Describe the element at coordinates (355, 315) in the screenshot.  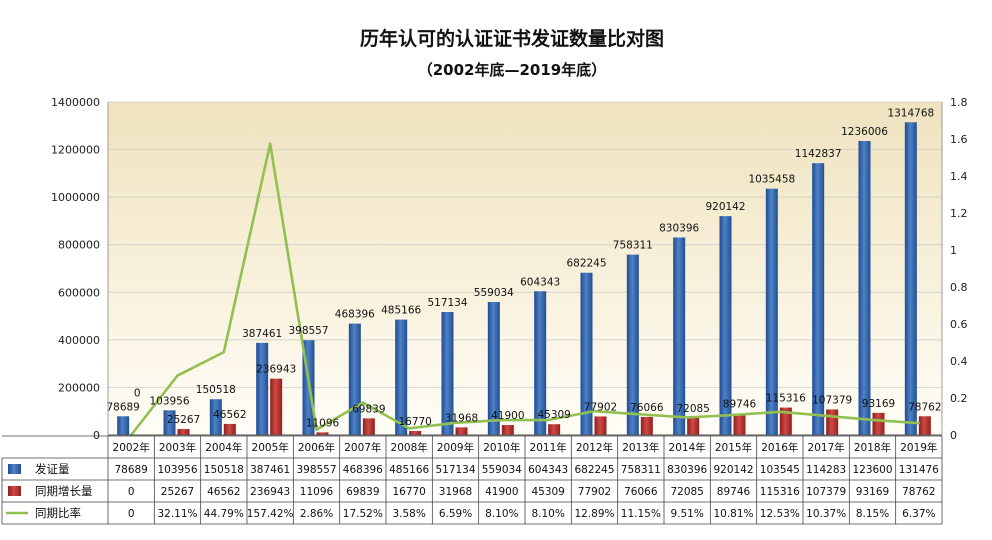
I see `bar-issued-label: 468396` at that location.